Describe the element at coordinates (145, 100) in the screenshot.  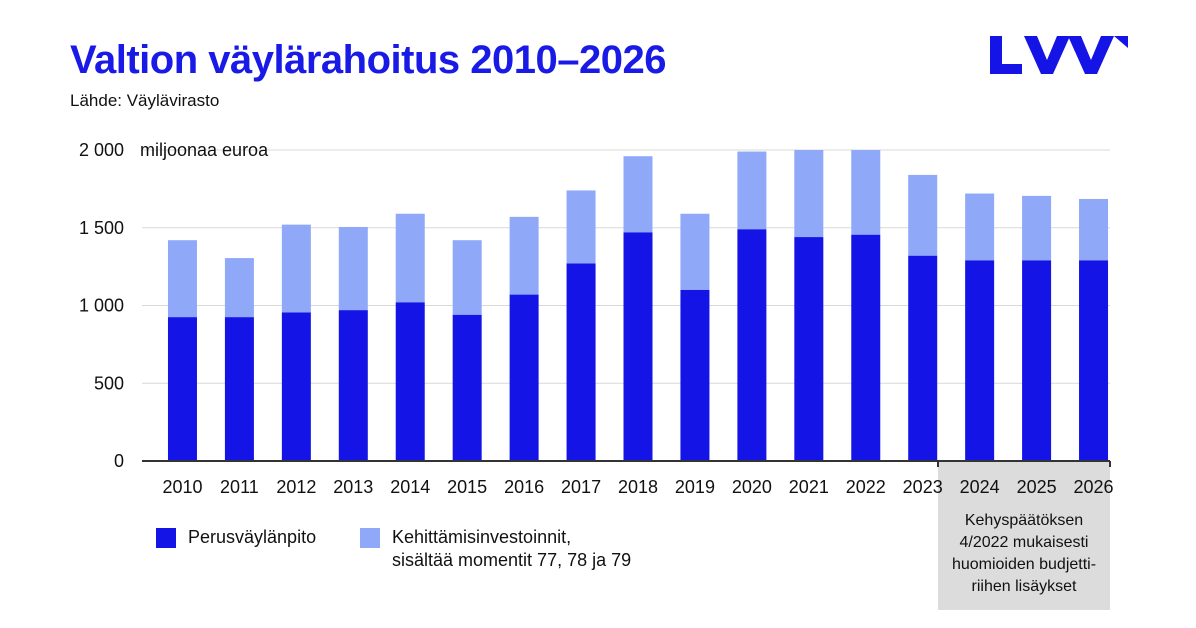
I see `source-text: Lähde: Väylävirasto` at that location.